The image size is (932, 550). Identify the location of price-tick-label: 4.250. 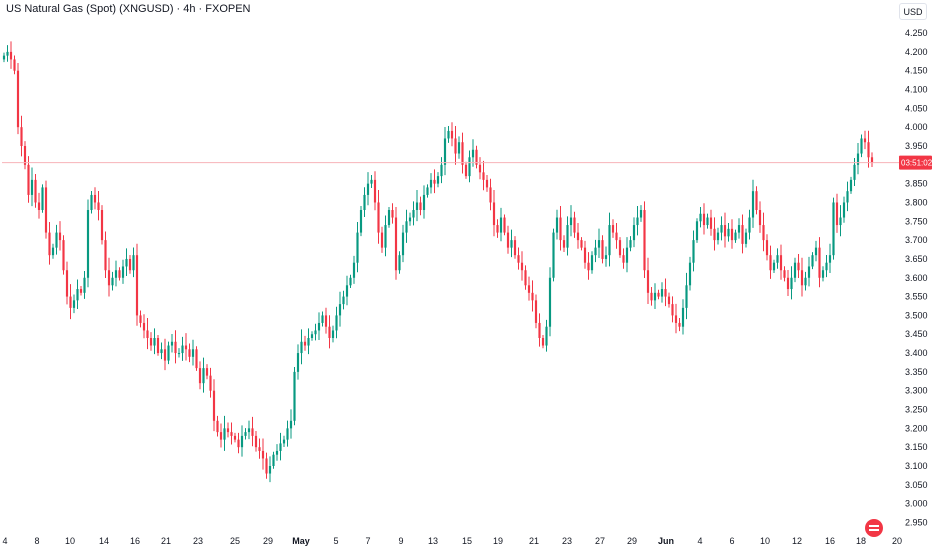
(916, 33).